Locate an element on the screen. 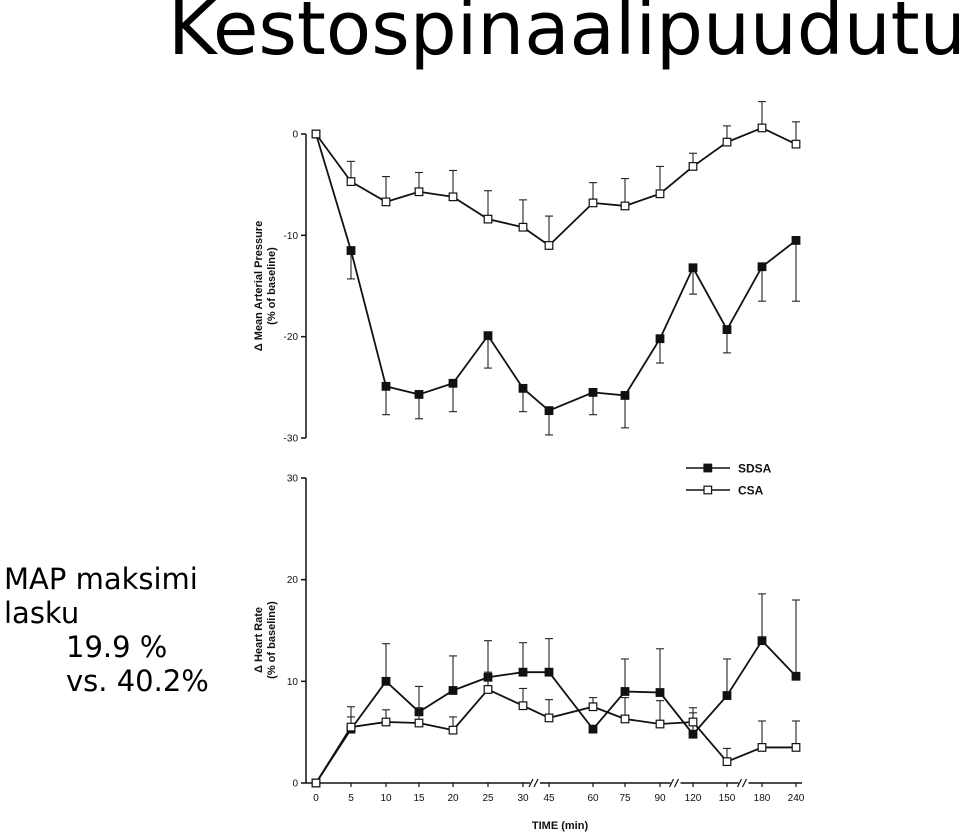 This screenshot has height=837, width=959. legend-label: SDSA is located at coordinates (755, 469).